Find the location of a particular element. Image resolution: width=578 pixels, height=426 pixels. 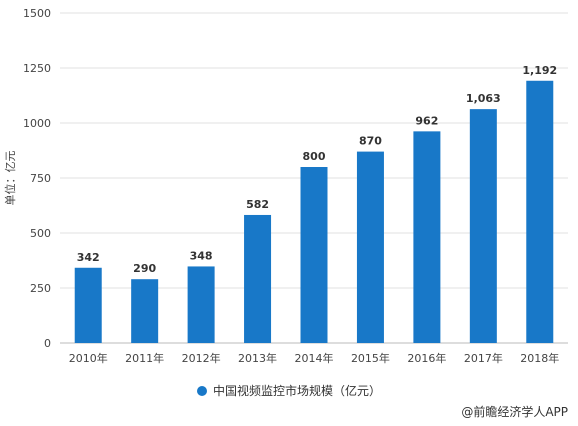

y-tick-label: 750 is located at coordinates (40, 178).